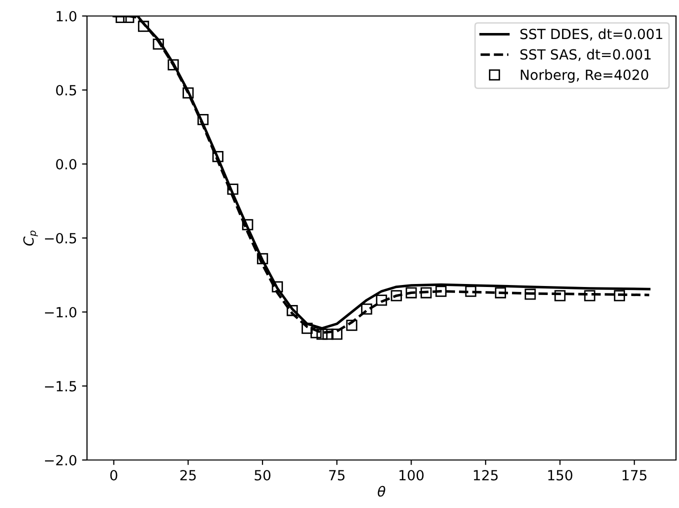 This screenshot has width=679, height=508. I want to click on y-axis-title: C$_{p}$, so click(30, 238).